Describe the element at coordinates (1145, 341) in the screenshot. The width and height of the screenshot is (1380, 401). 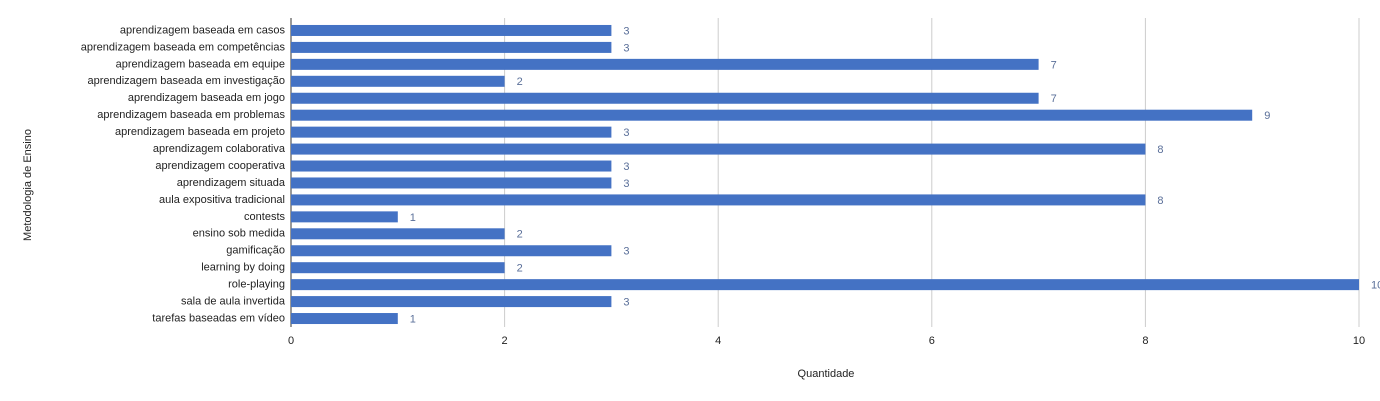
I see `x-tick-label: 8` at that location.